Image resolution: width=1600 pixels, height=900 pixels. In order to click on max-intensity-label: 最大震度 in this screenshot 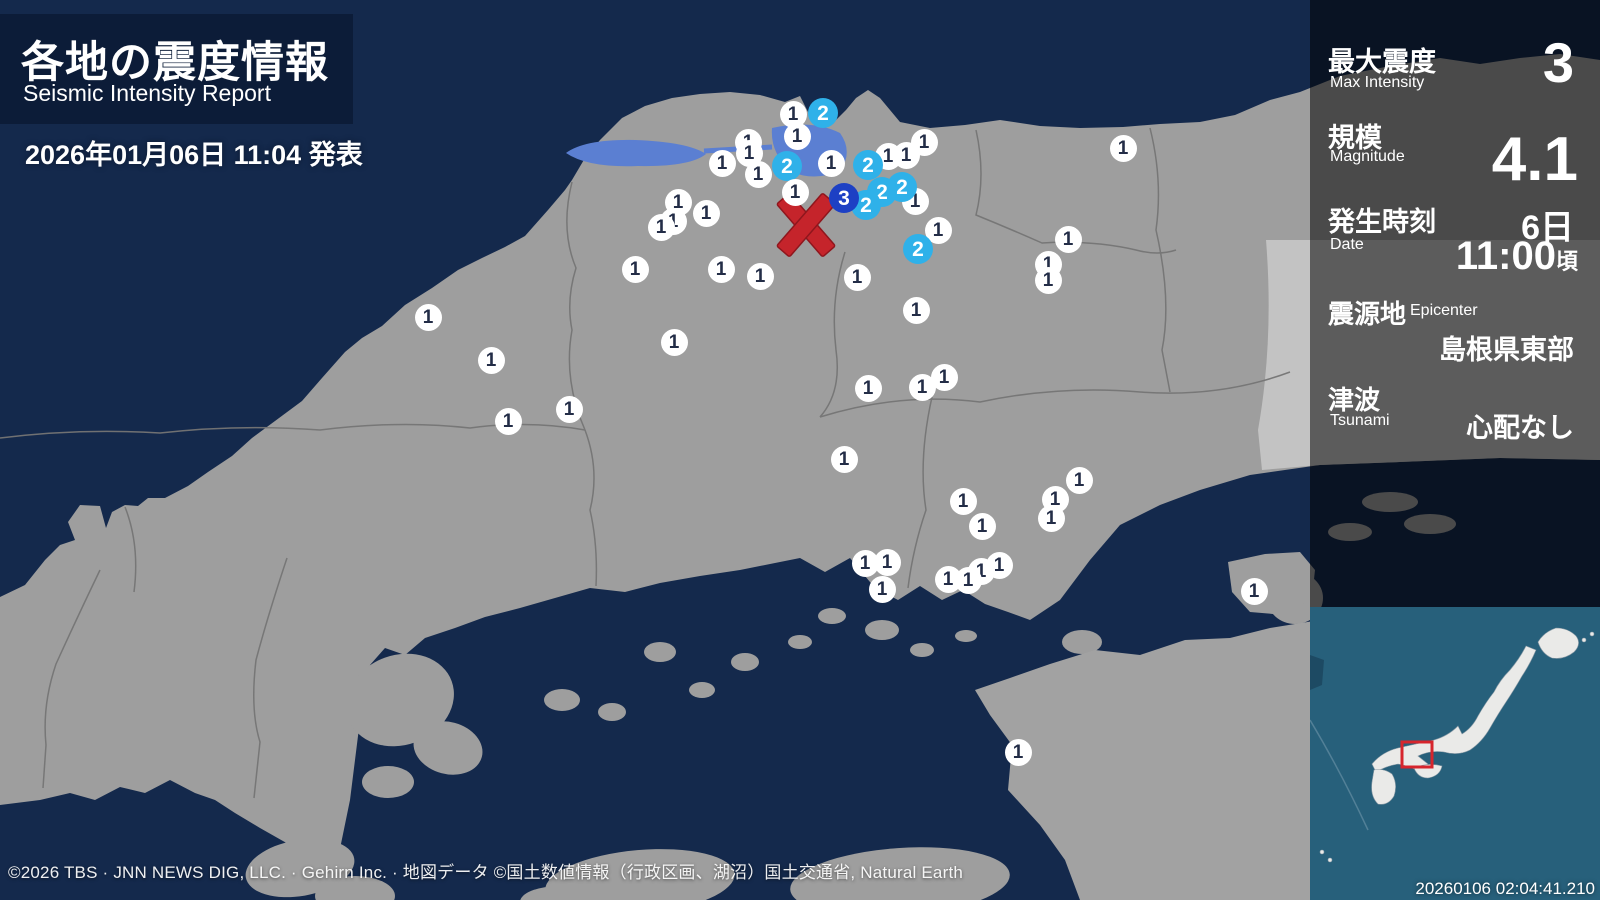, I will do `click(1382, 62)`.